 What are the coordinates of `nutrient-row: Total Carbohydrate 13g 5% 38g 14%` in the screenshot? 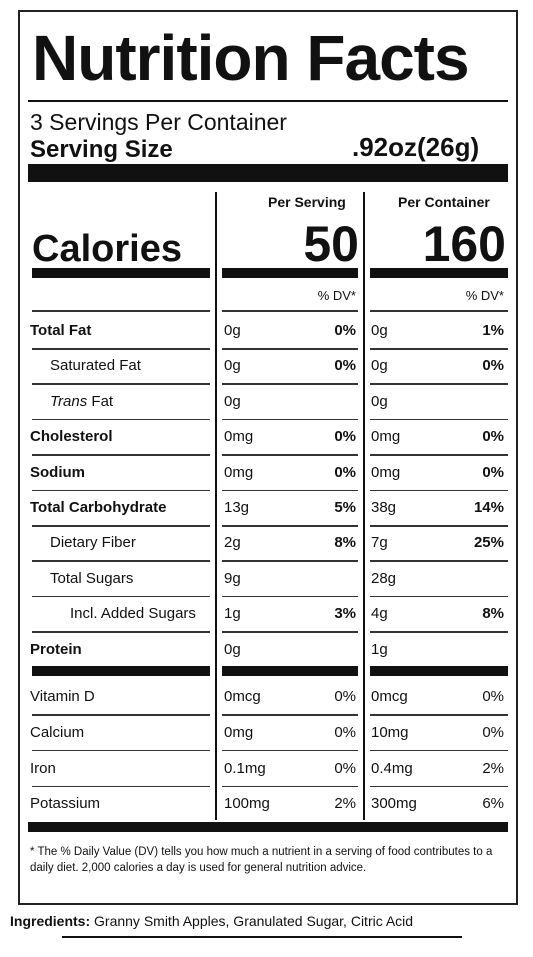 It's located at (268, 506).